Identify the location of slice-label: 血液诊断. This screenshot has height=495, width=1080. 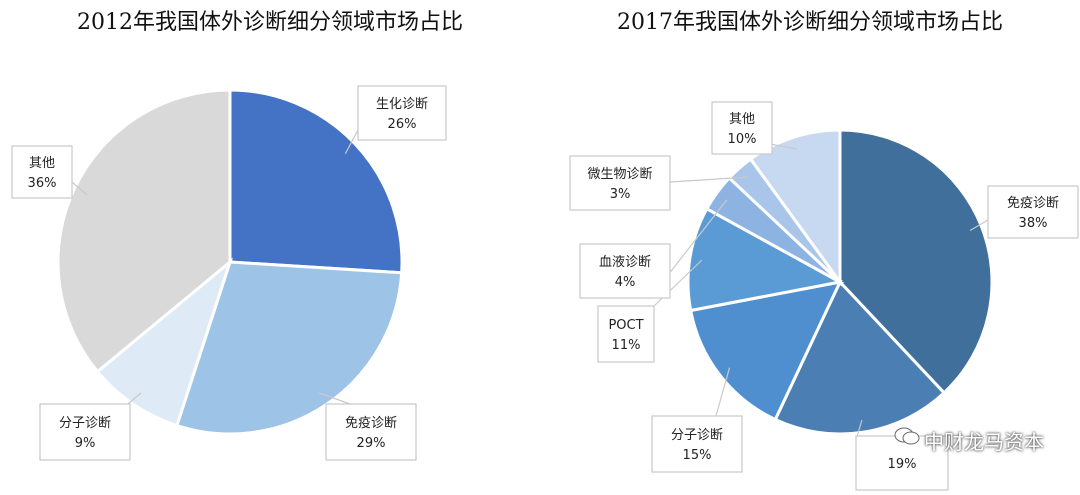
(625, 262).